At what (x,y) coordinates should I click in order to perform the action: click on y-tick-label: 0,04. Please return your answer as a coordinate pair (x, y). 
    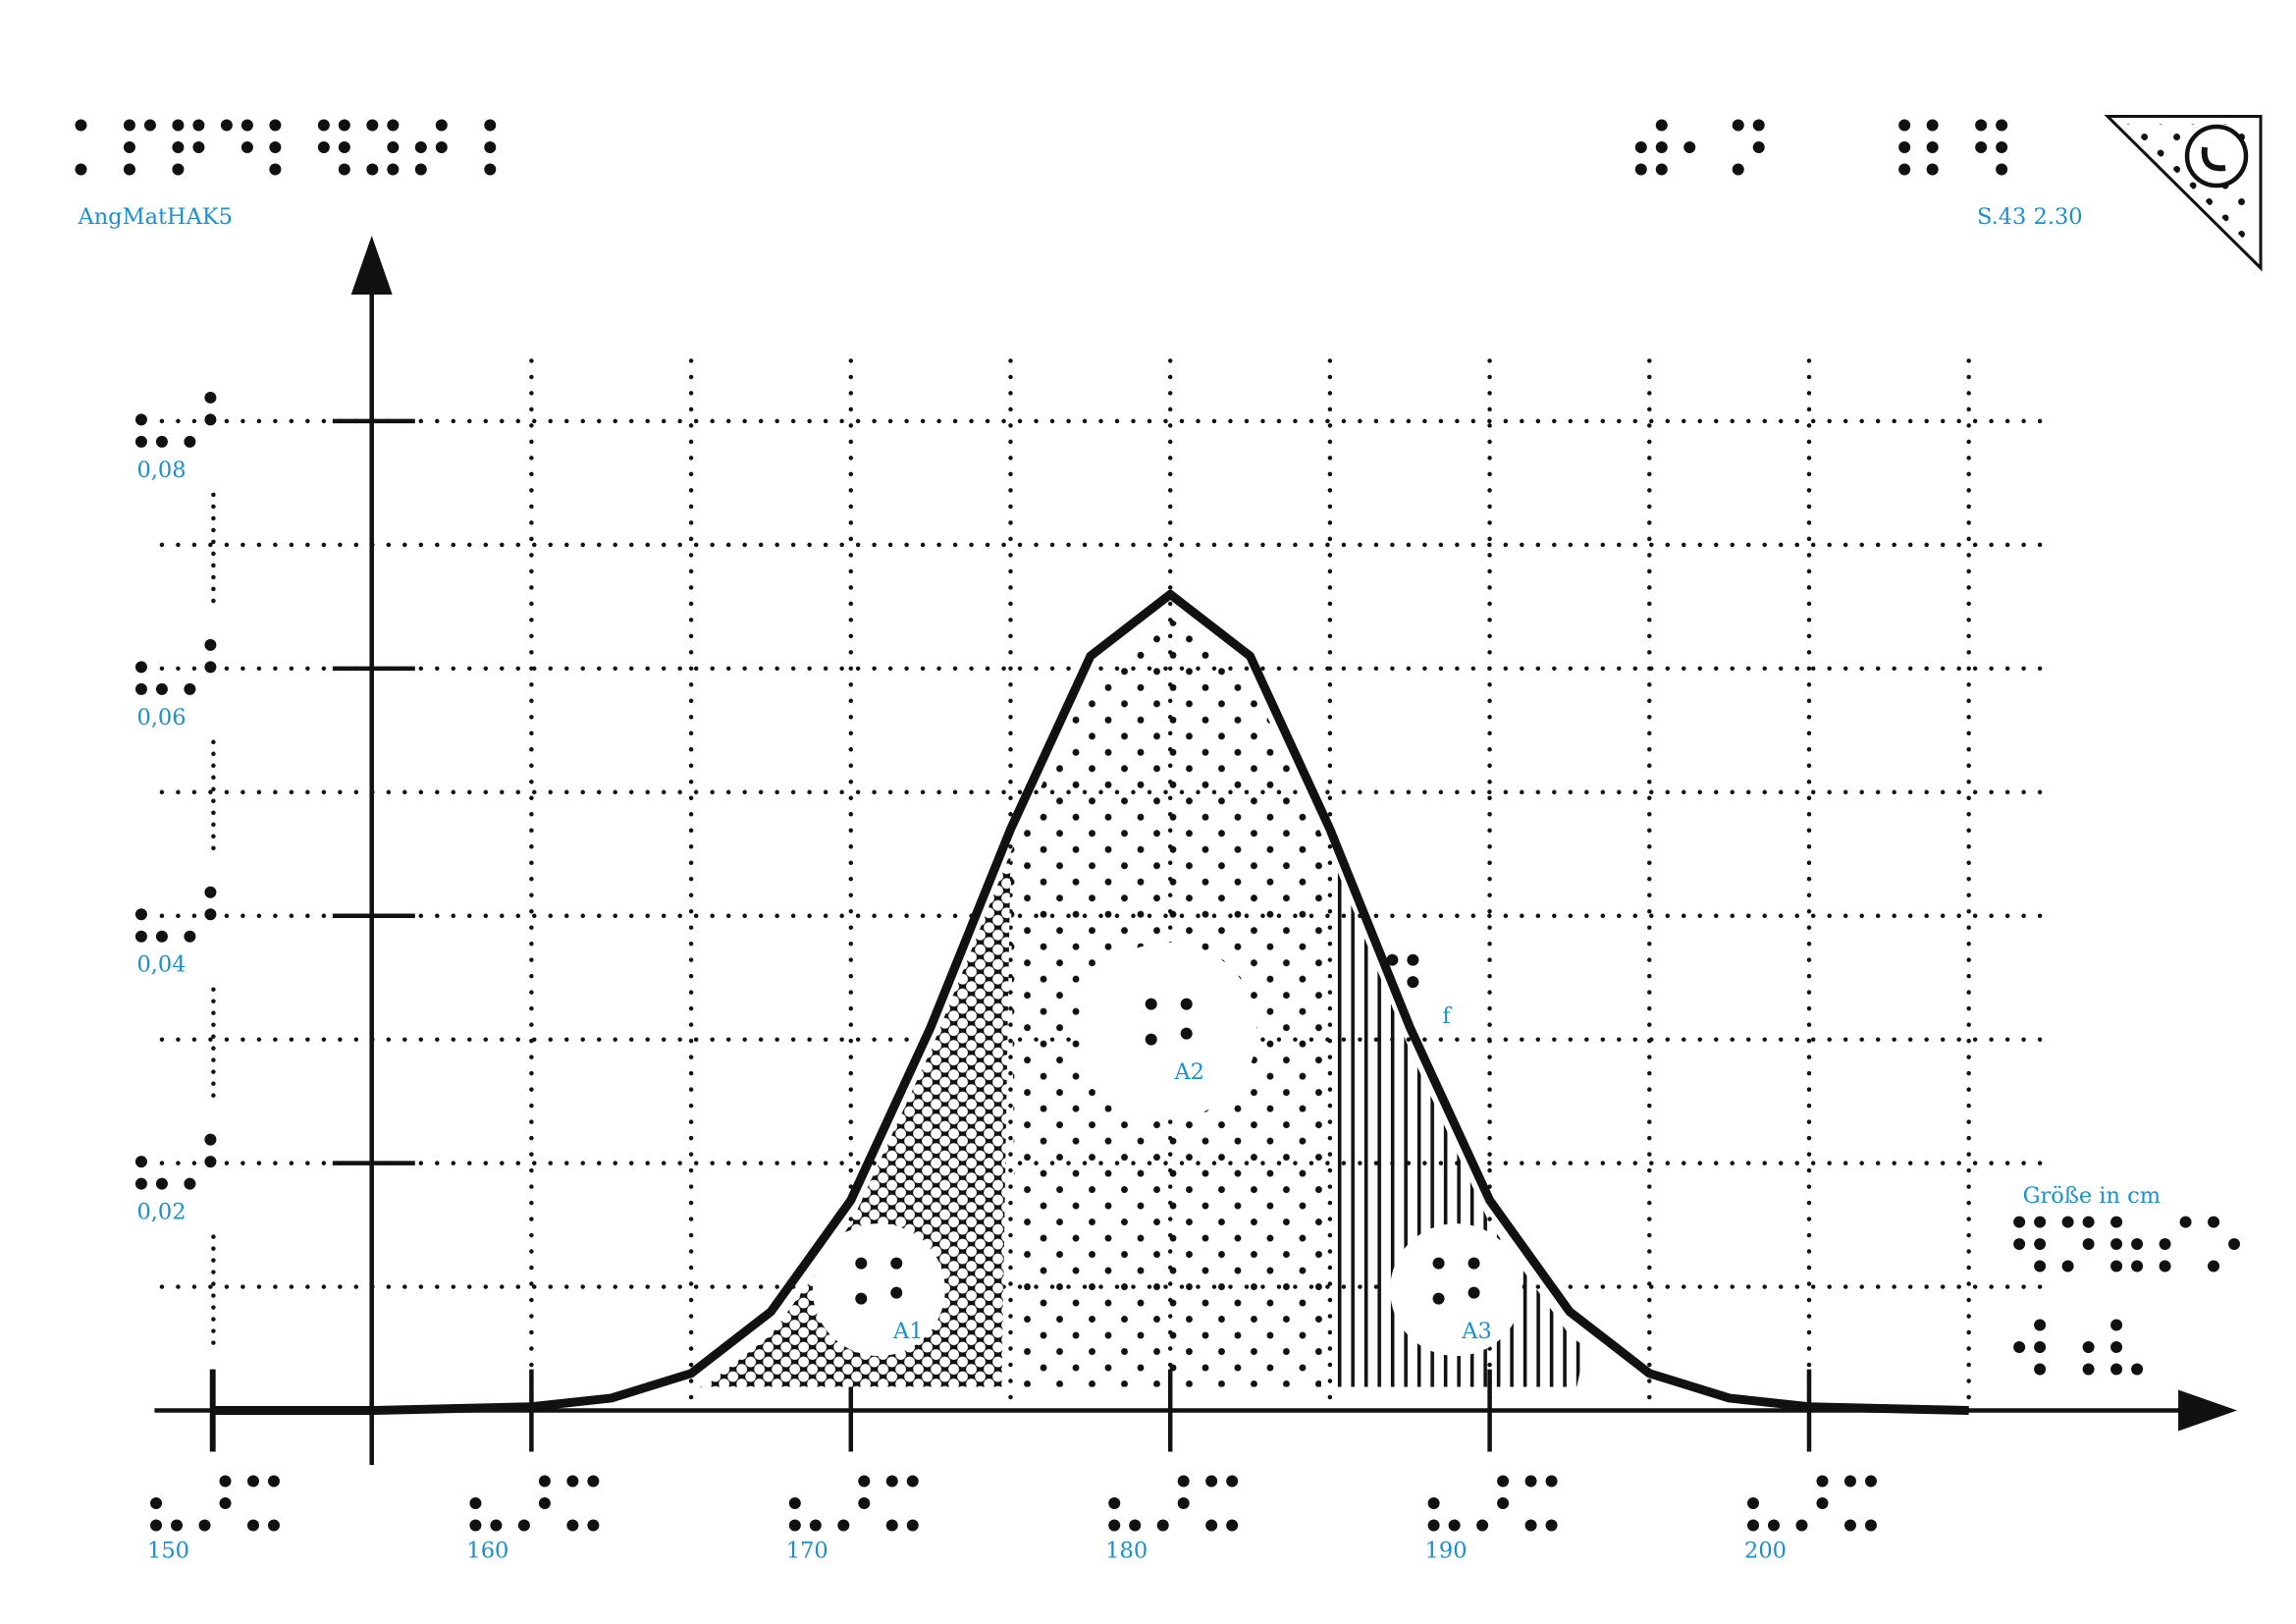
    Looking at the image, I should click on (161, 965).